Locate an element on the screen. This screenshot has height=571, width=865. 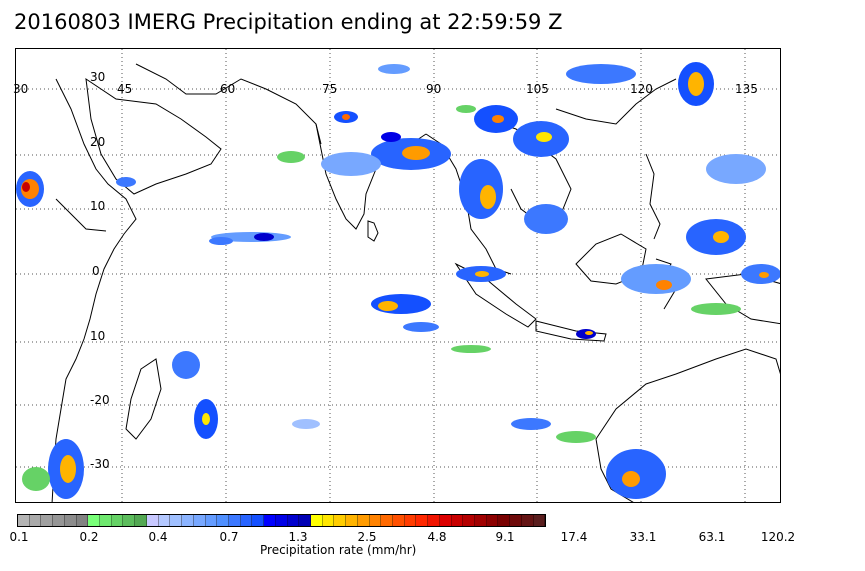
colorbar-tick-label: 63.1 is located at coordinates (712, 537).